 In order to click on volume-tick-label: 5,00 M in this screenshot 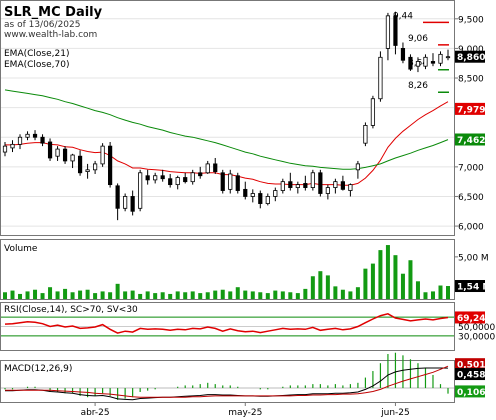, I will do `click(473, 258)`.